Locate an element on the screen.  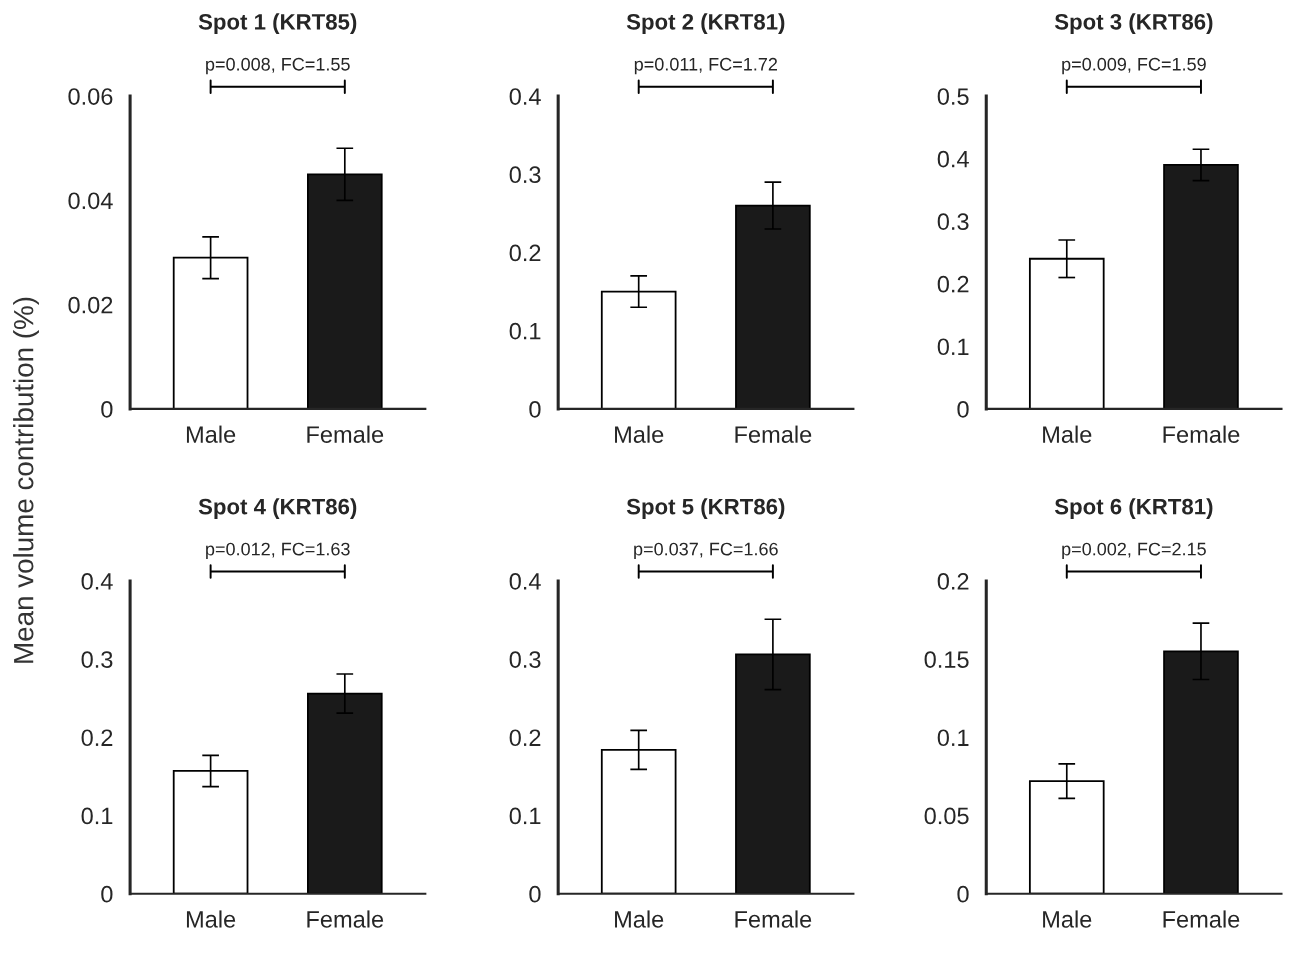
y-tick-label: 0.05 is located at coordinates (946, 816).